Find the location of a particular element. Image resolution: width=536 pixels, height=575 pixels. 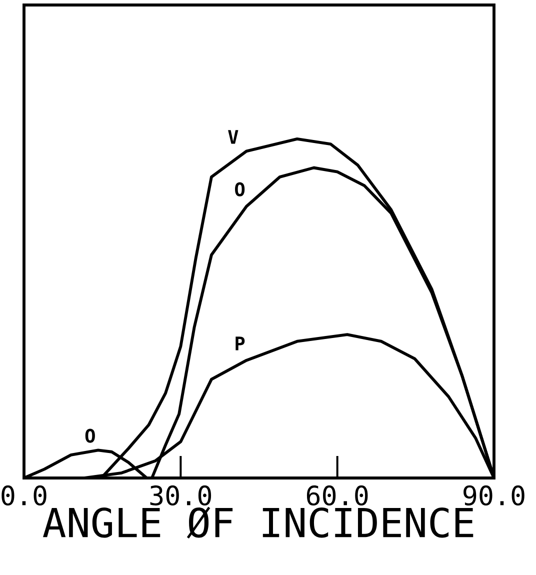

series-label: V is located at coordinates (233, 137).